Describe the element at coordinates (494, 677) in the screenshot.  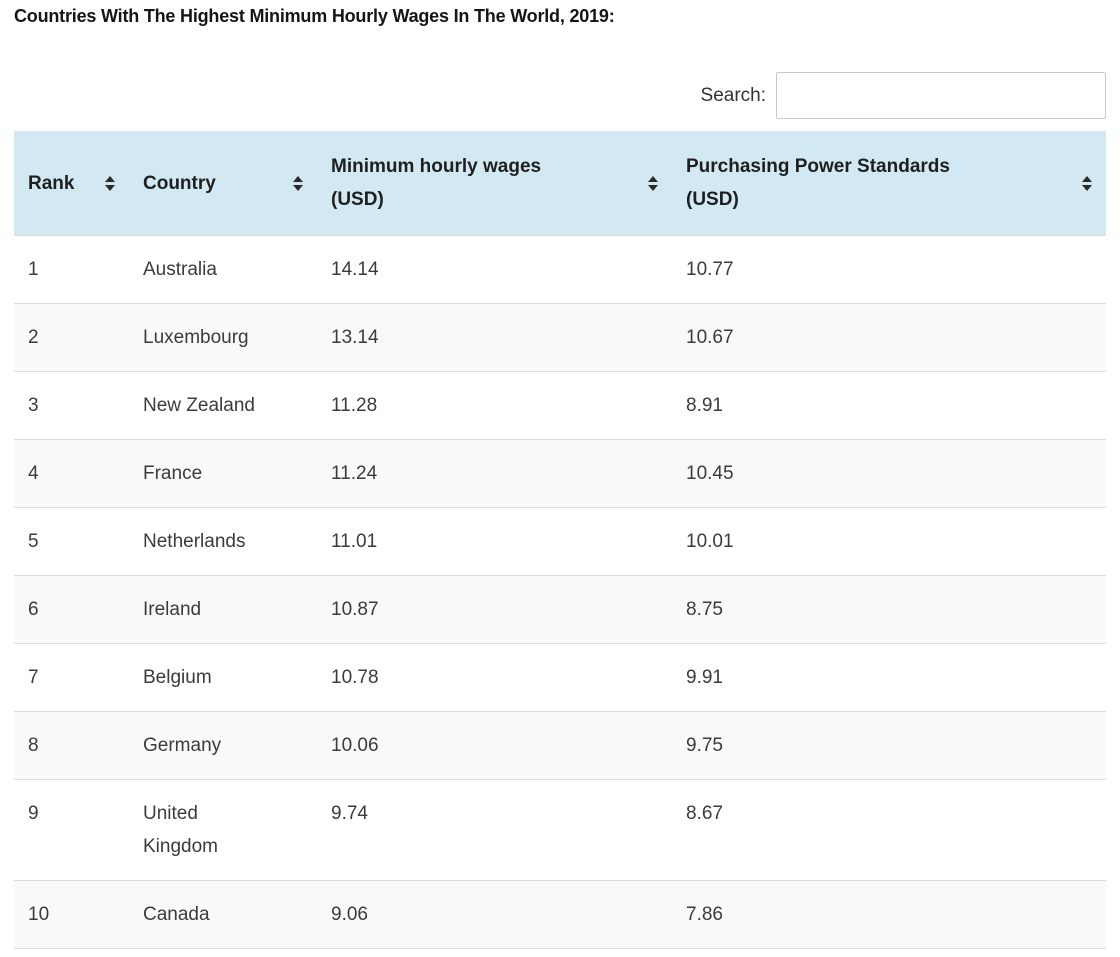
I see `wage-cell: 10.78` at that location.